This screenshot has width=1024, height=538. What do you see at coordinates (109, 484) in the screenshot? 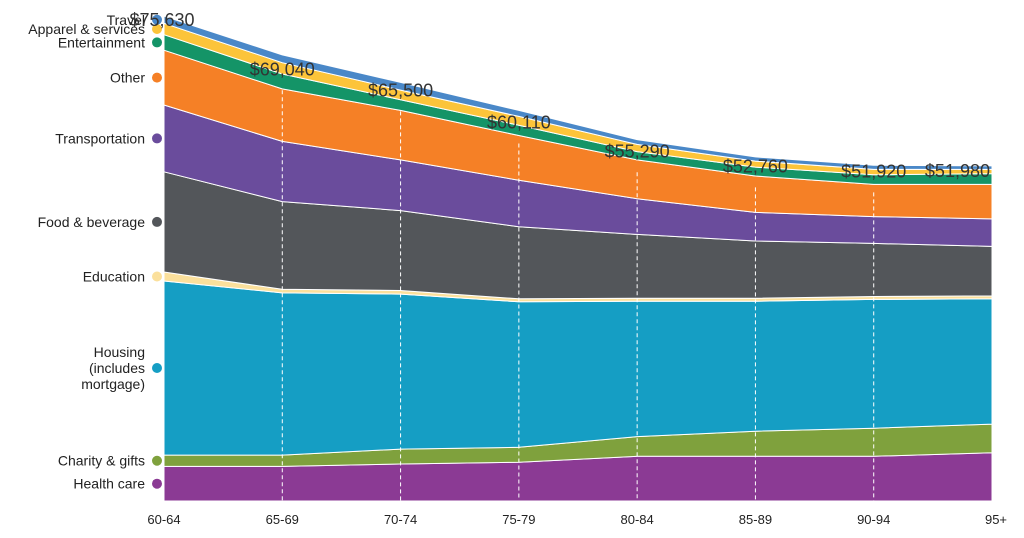
I see `legend-label-health-care: Health care` at bounding box center [109, 484].